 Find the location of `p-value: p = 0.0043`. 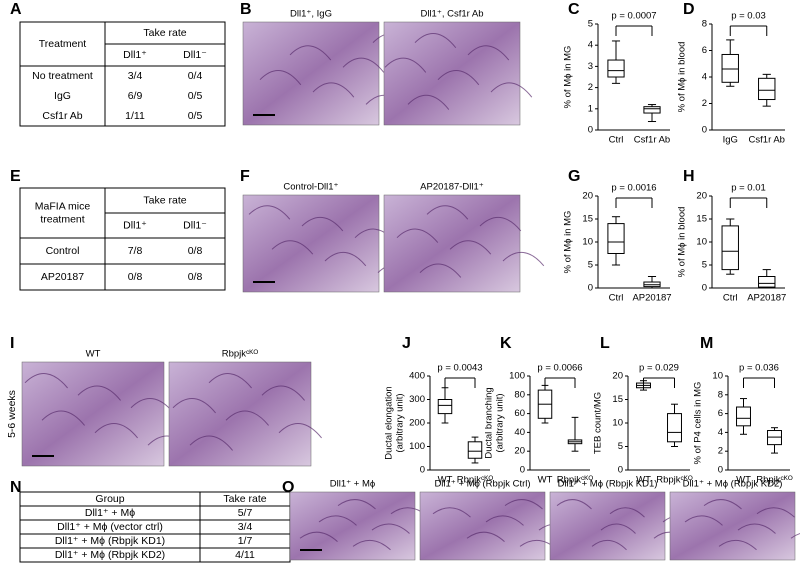

p-value: p = 0.0043 is located at coordinates (459, 368).